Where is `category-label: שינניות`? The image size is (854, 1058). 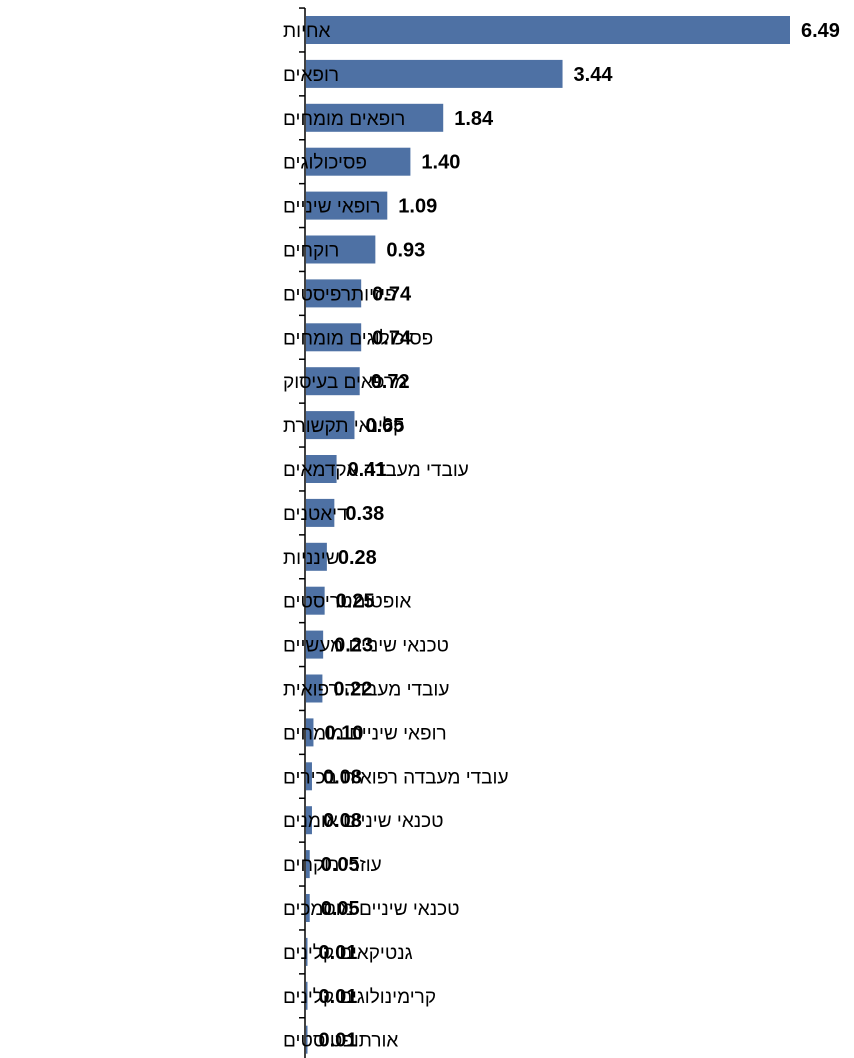 category-label: שינניות is located at coordinates (311, 558).